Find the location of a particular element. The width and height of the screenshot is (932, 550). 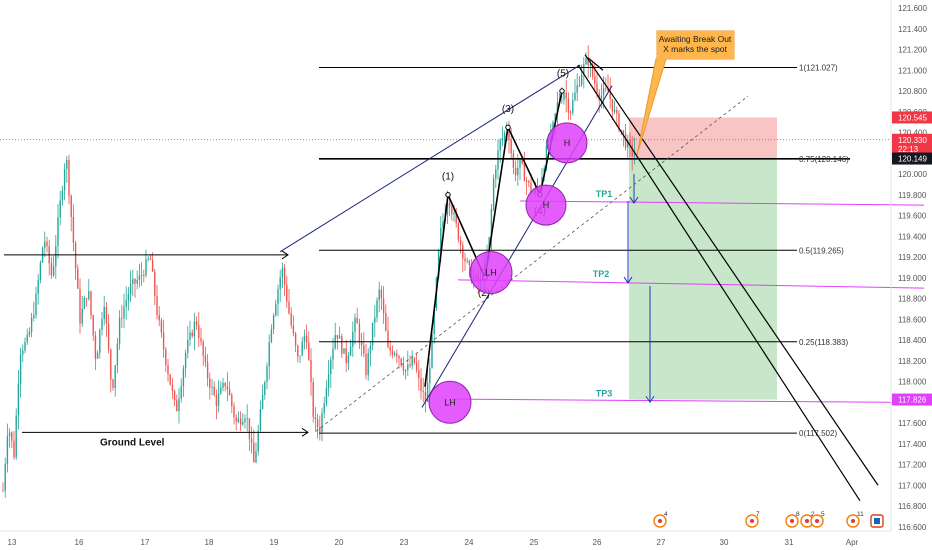

callout-note: Awaiting Break Out X marks the spot is located at coordinates (685, 93).